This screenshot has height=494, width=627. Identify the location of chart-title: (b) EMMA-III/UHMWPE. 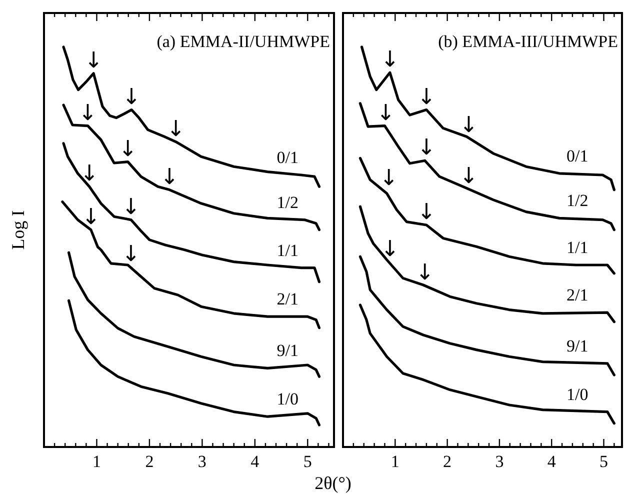
(528, 41).